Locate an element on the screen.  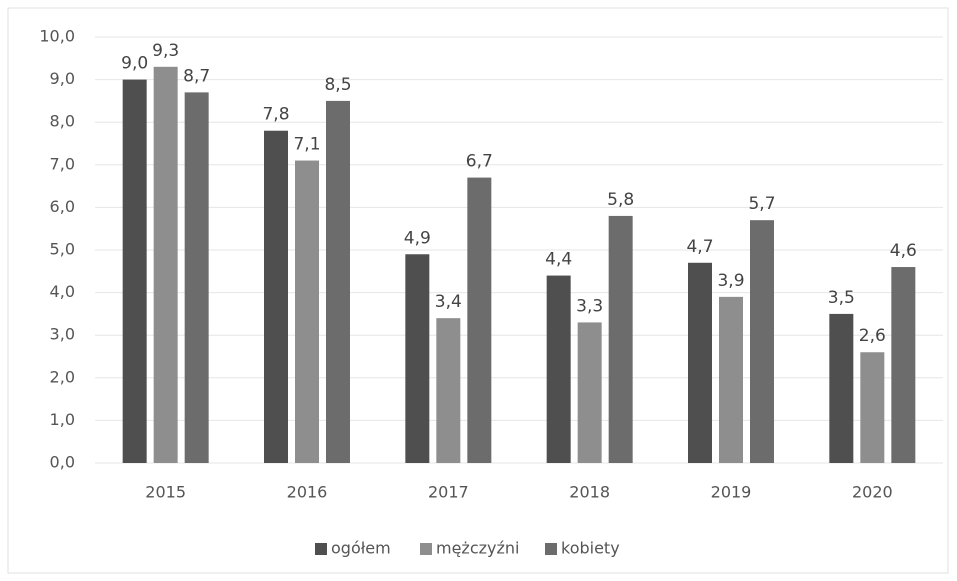
y-tick-label: 7,0 is located at coordinates (62, 163).